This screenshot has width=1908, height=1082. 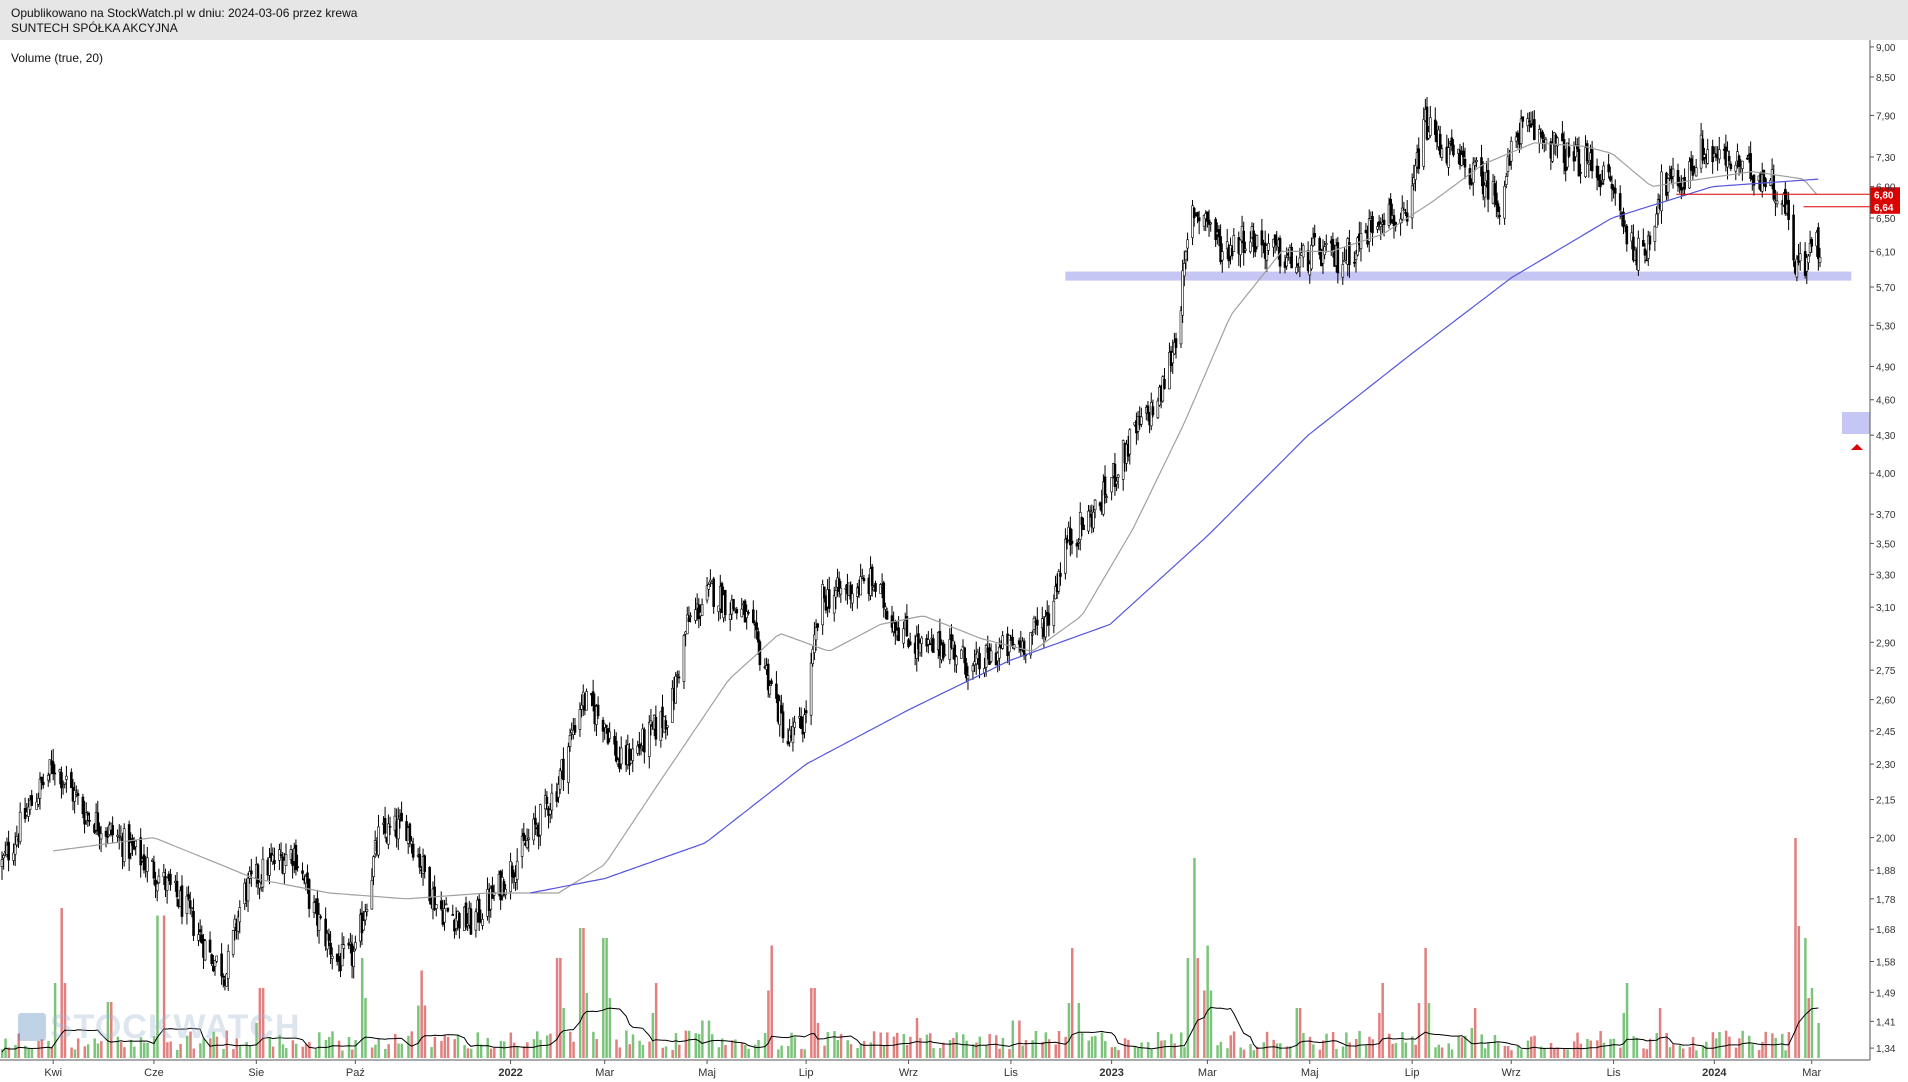 I want to click on y-tick-label: 4,00, so click(x=1886, y=474).